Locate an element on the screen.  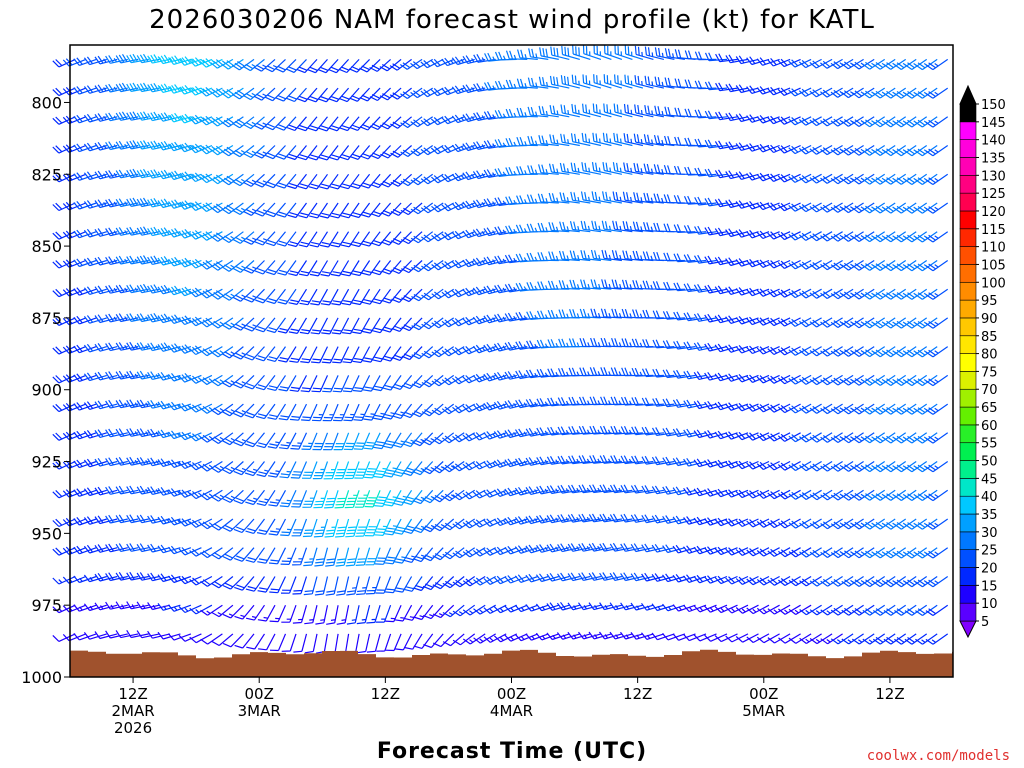
colorbar-label: 75 is located at coordinates (989, 372).